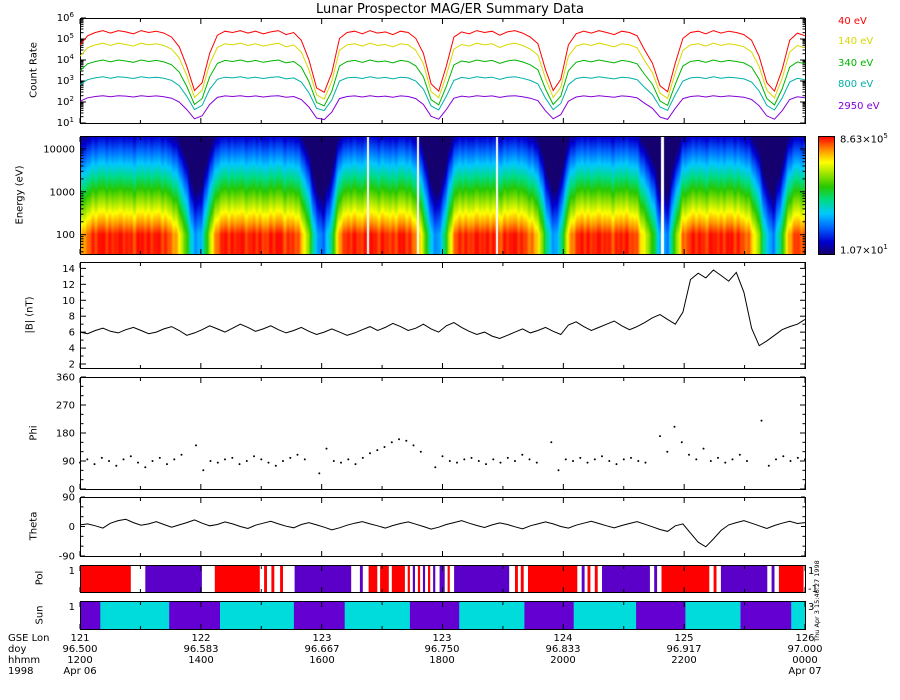 This screenshot has height=700, width=900. I want to click on x-row-label-gse-lon: GSE Lon, so click(29, 638).